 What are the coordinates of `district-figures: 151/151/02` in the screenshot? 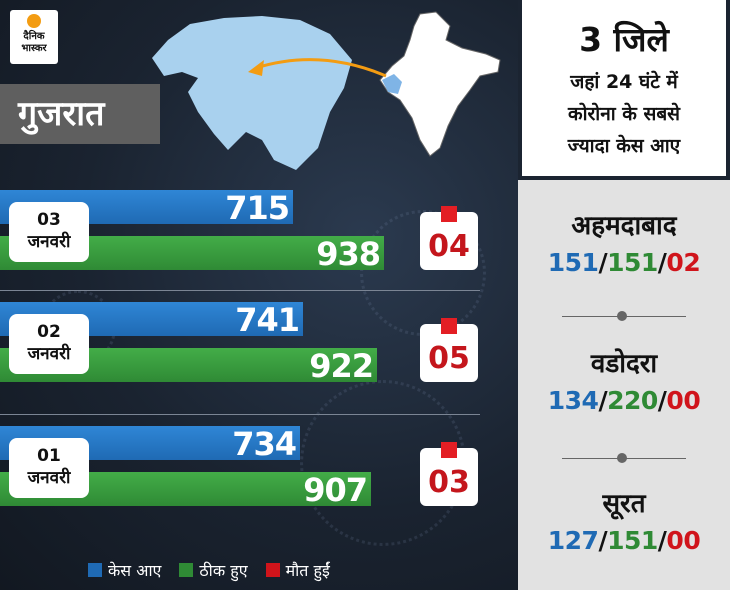 It's located at (624, 262).